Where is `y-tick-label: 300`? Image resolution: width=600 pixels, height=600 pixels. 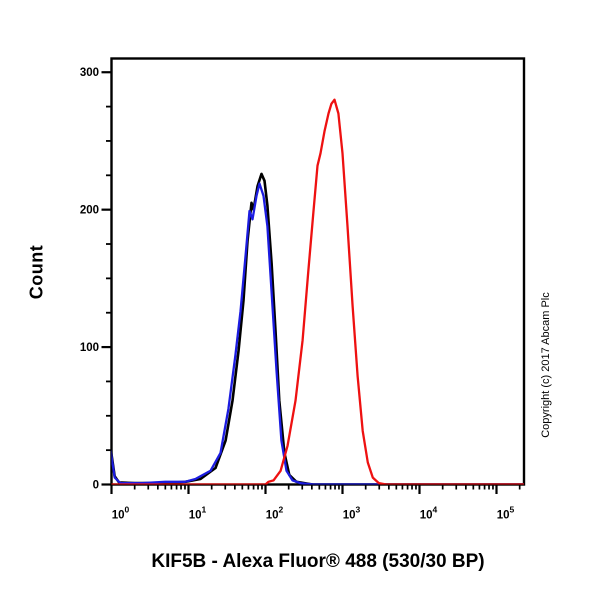
y-tick-label: 300 is located at coordinates (89, 73).